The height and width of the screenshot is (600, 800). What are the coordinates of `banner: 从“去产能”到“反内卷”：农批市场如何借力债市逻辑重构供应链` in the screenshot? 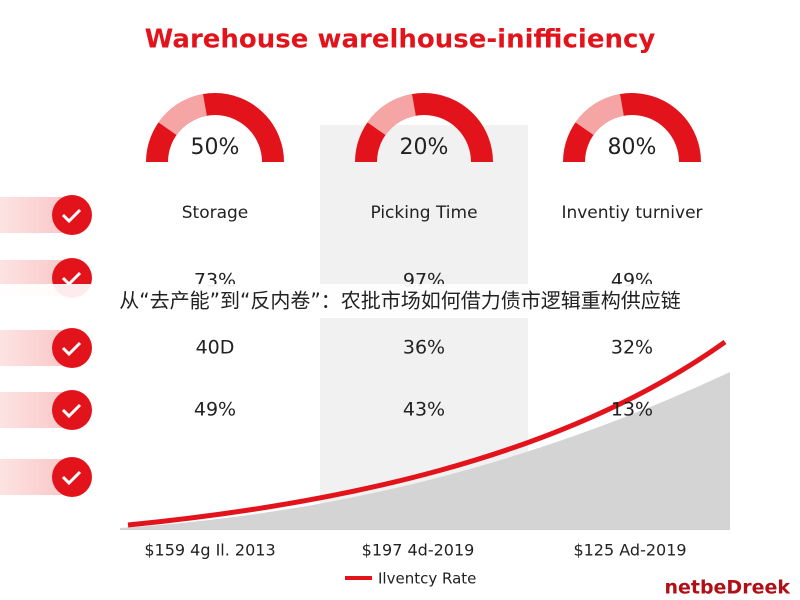 It's located at (399, 301).